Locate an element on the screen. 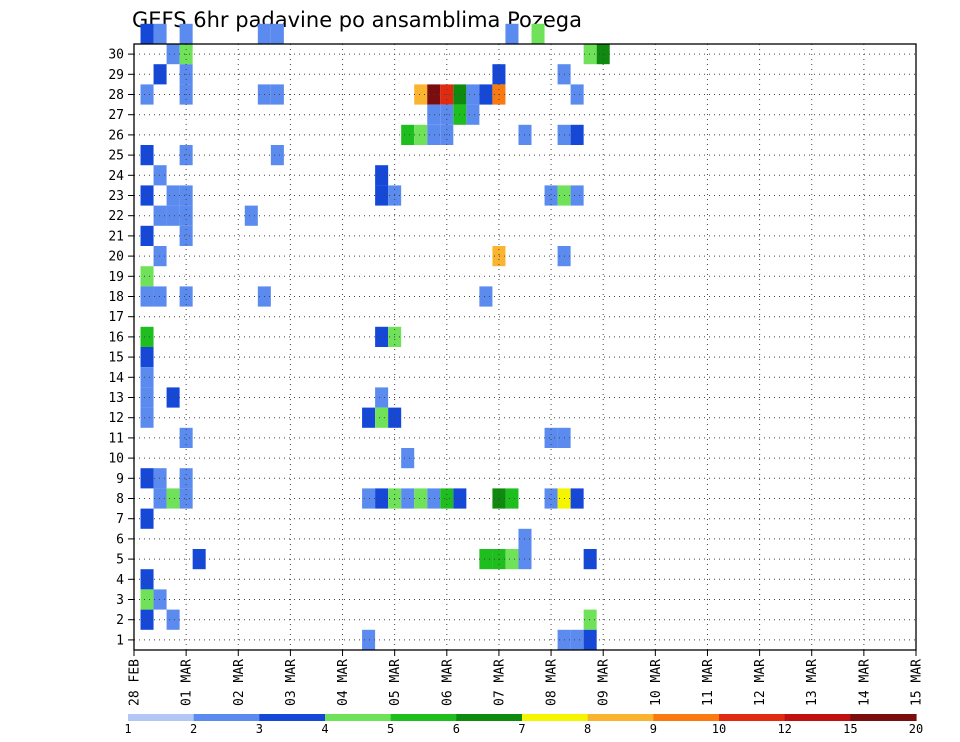 The height and width of the screenshot is (742, 960). colorbar-label: 8 is located at coordinates (587, 729).